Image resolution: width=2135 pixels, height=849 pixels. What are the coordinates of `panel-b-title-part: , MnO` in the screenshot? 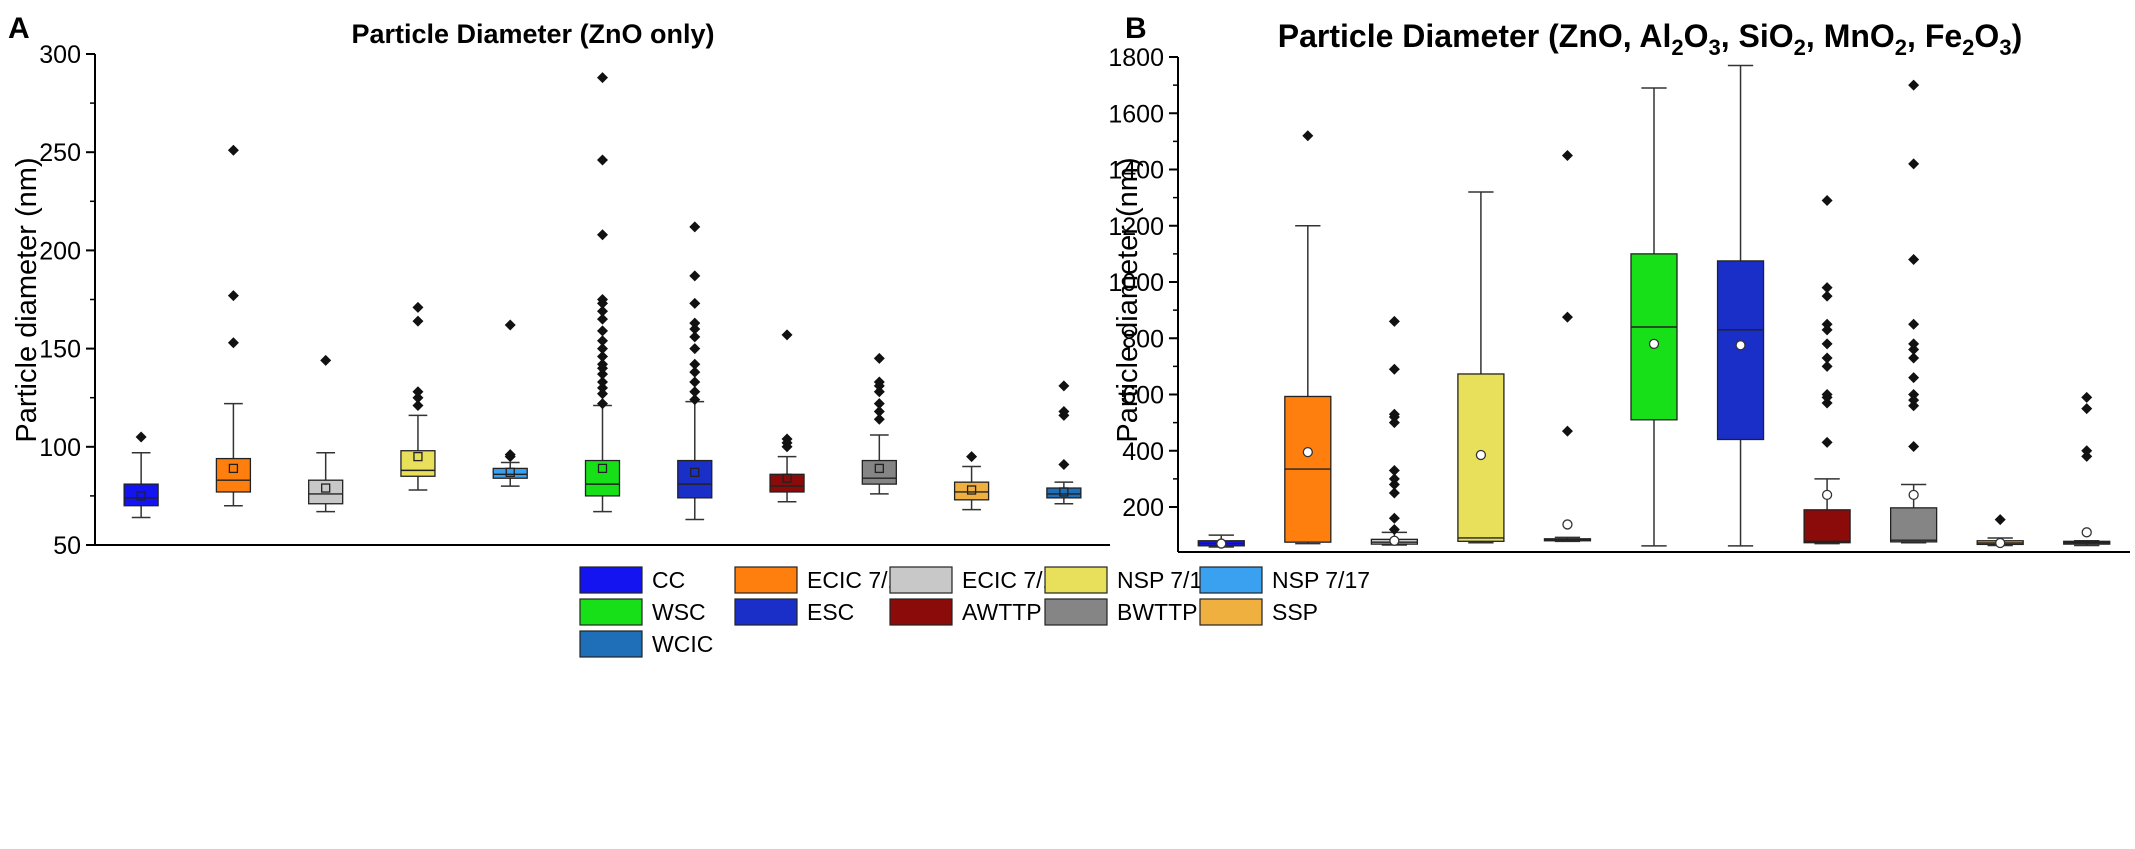 It's located at (1850, 36).